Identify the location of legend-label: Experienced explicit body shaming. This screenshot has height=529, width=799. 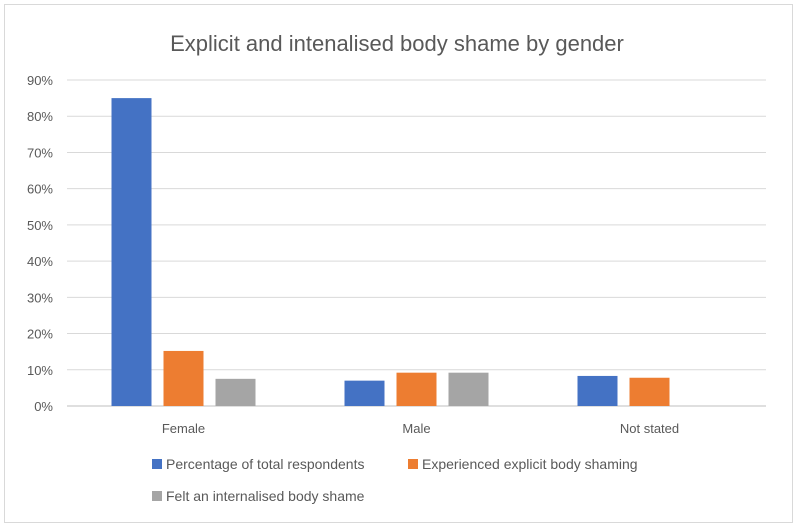
(530, 464).